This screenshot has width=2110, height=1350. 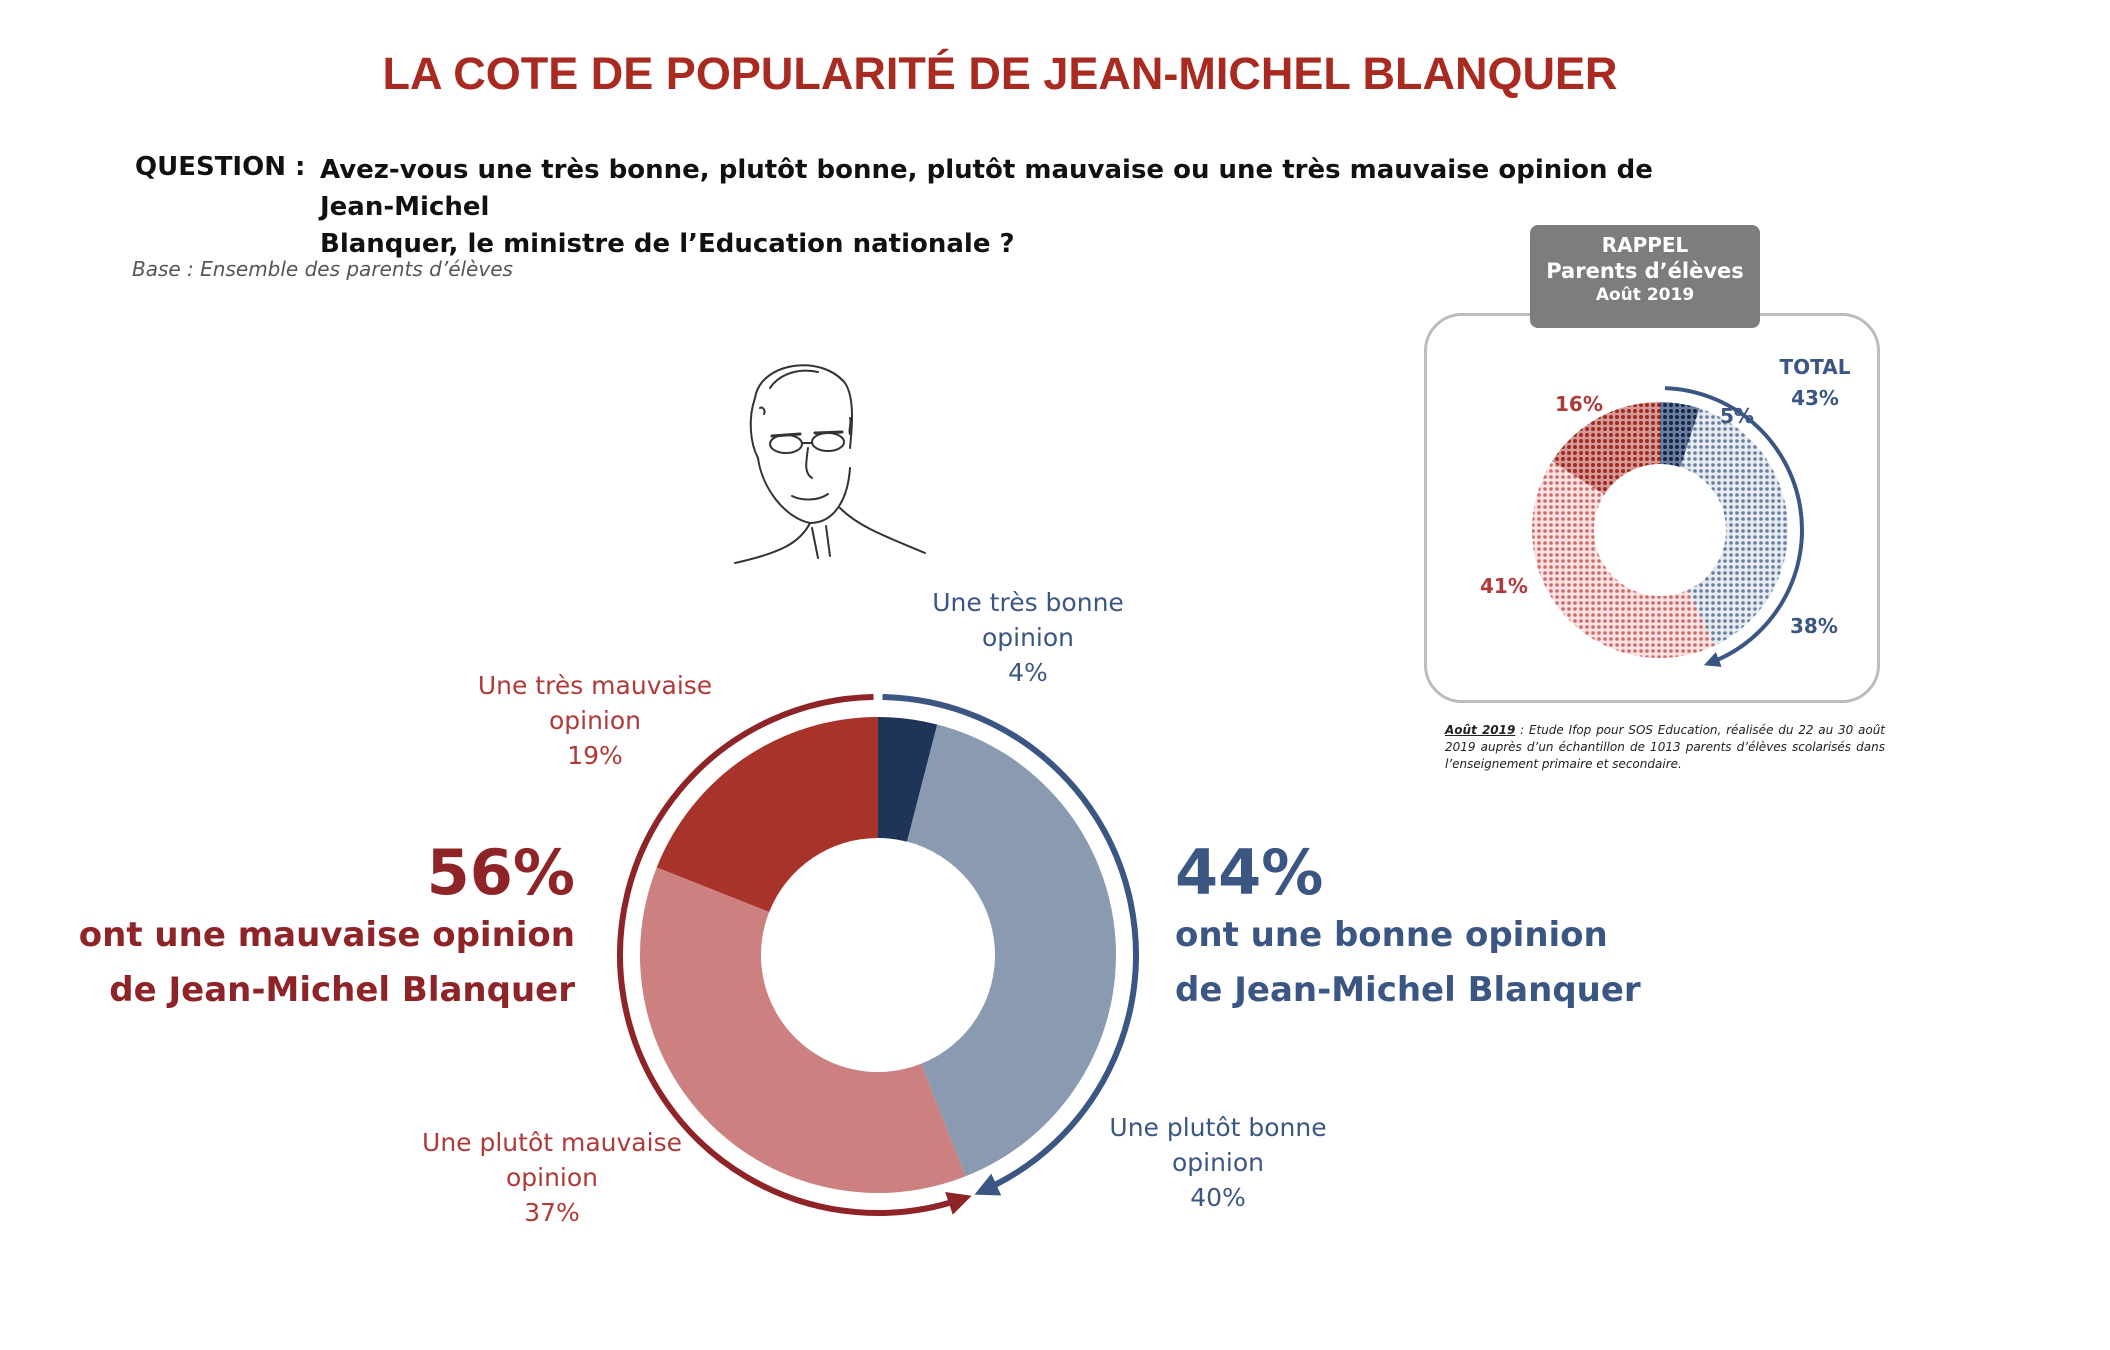 What do you see at coordinates (1605, 448) in the screenshot?
I see `inset-slice-tres-mauvaise` at bounding box center [1605, 448].